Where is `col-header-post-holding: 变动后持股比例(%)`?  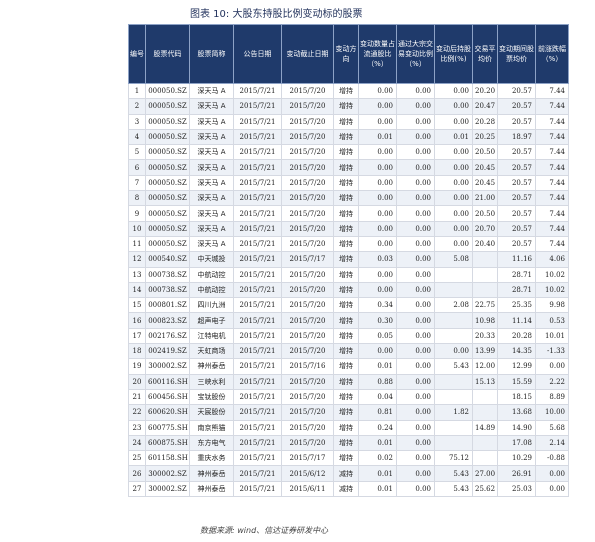 col-header-post-holding: 变动后持股比例(%) is located at coordinates (453, 54).